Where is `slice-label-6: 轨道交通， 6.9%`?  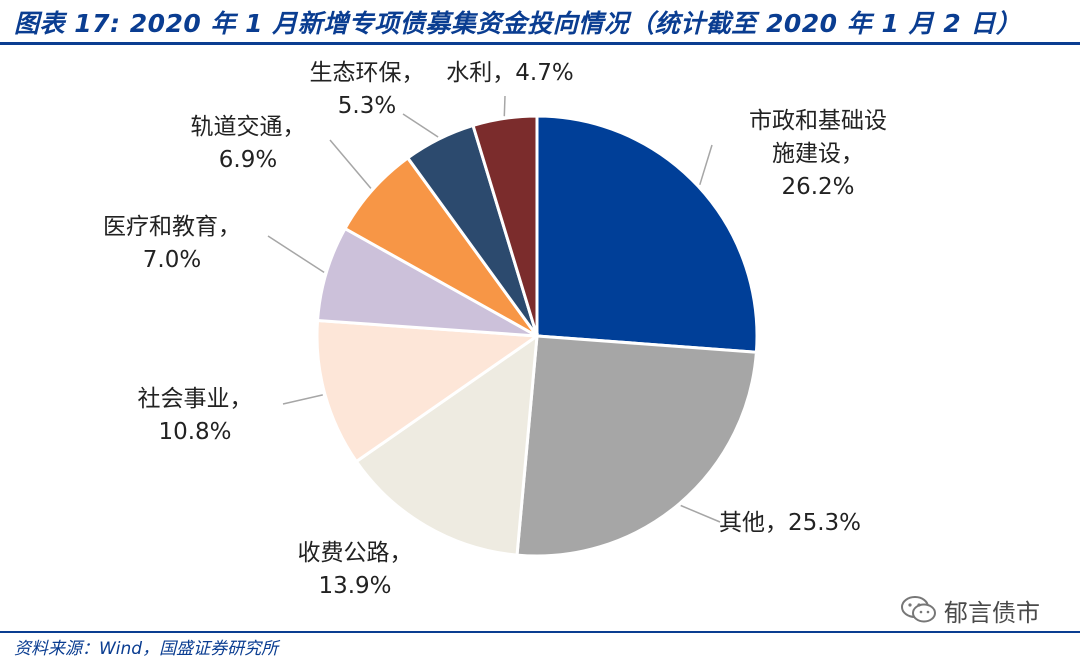 slice-label-6: 轨道交通， 6.9% is located at coordinates (248, 143).